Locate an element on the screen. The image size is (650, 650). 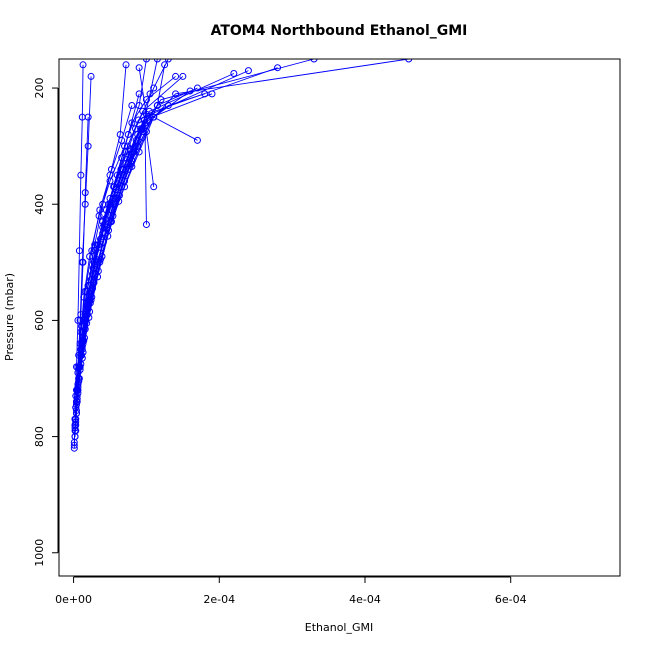
x-tick-label: 2e-04 is located at coordinates (219, 599).